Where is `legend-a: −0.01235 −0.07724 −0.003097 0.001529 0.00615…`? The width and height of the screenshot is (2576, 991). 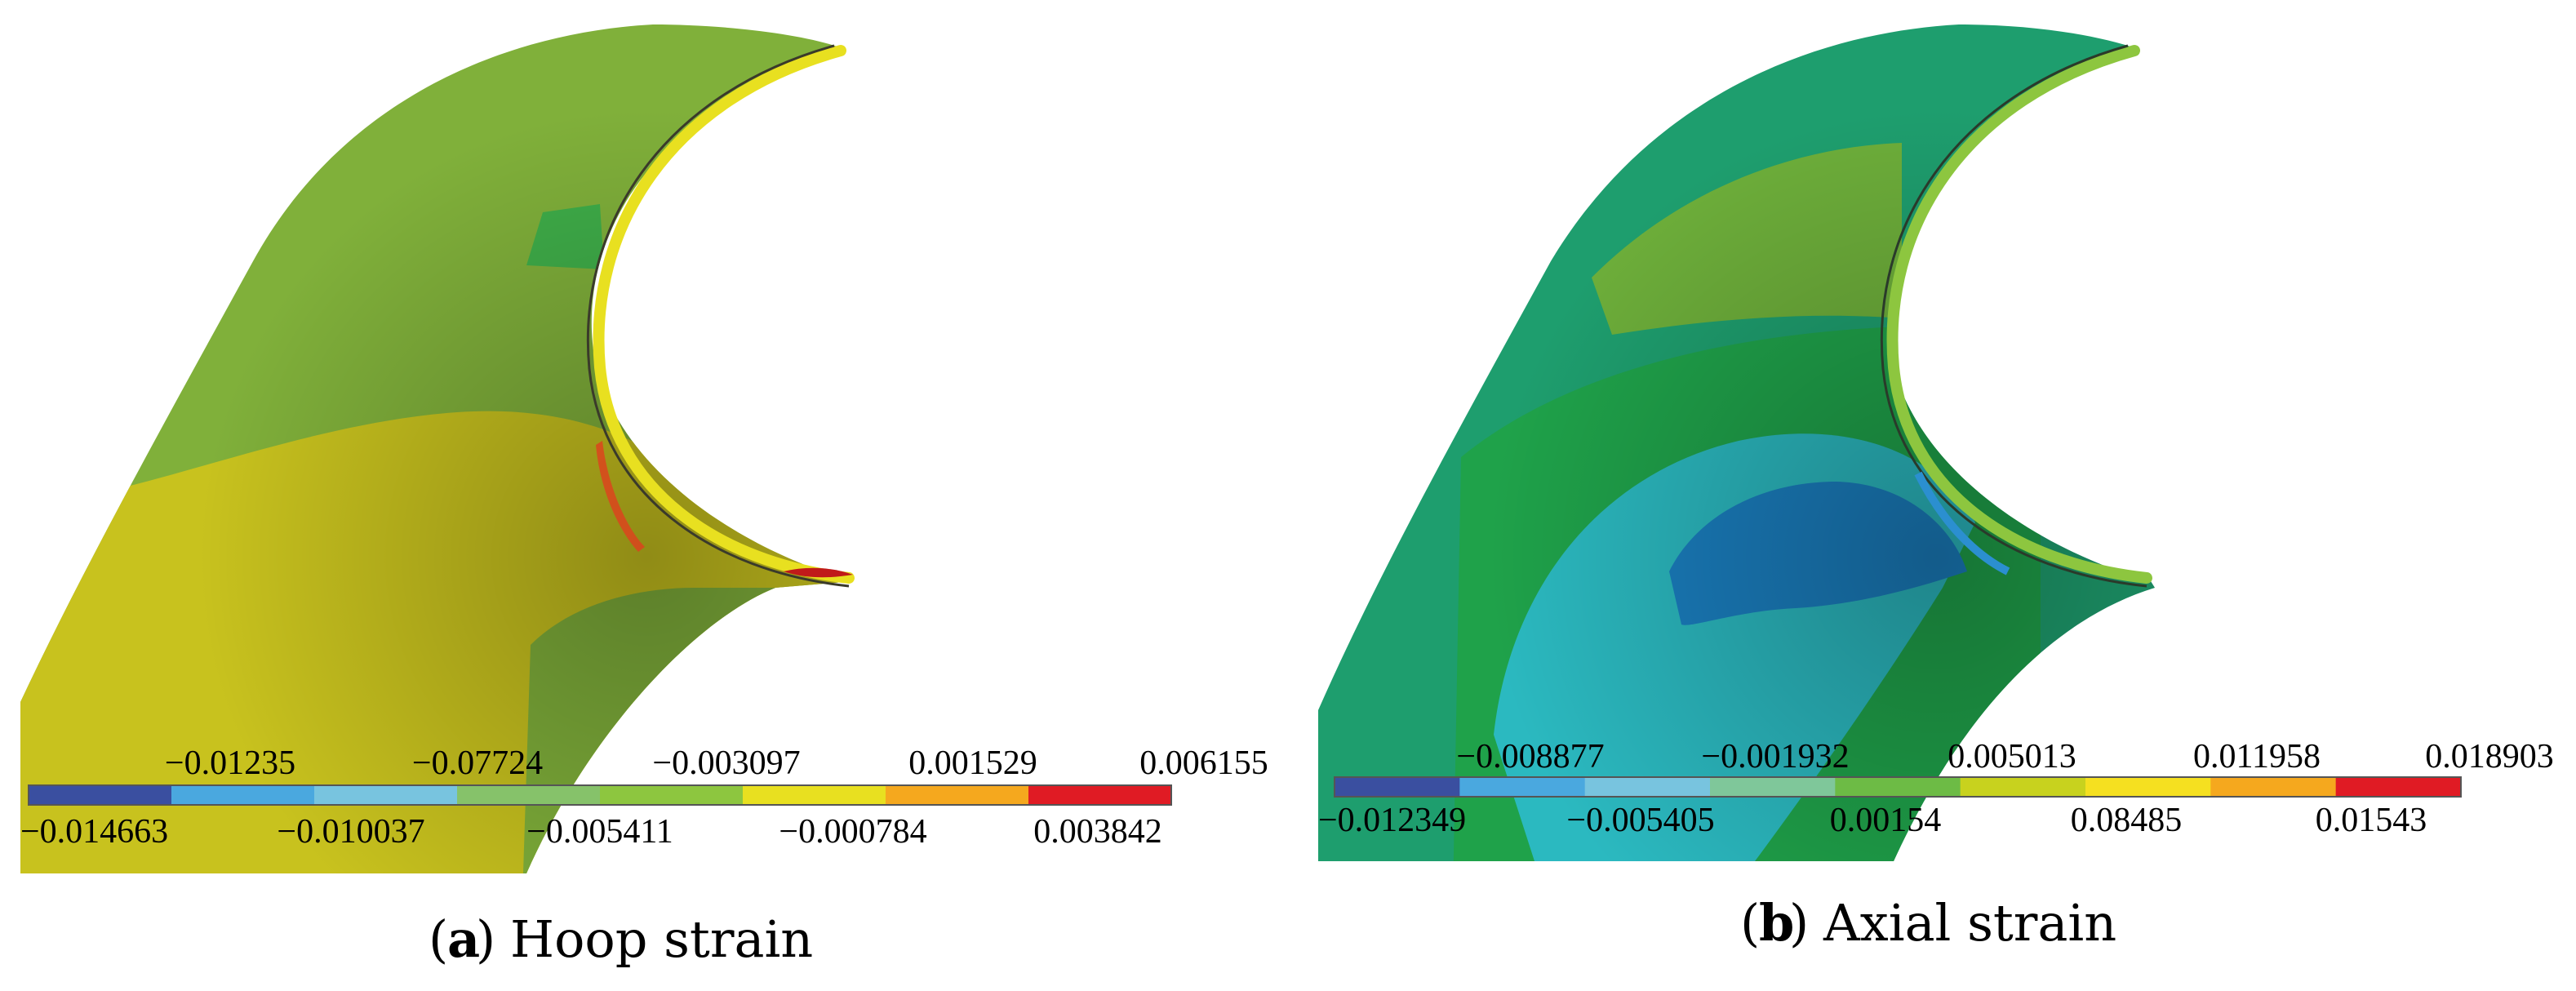 legend-a: −0.01235 −0.07724 −0.003097 0.001529 0.00615… is located at coordinates (644, 797).